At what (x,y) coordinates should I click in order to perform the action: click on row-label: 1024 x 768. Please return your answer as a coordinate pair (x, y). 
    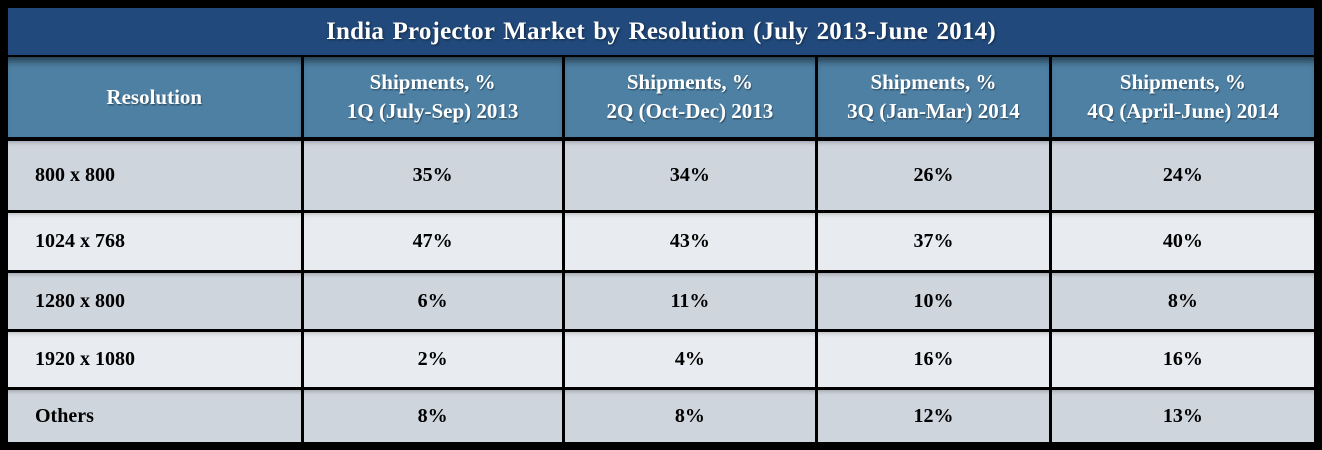
    Looking at the image, I should click on (154, 241).